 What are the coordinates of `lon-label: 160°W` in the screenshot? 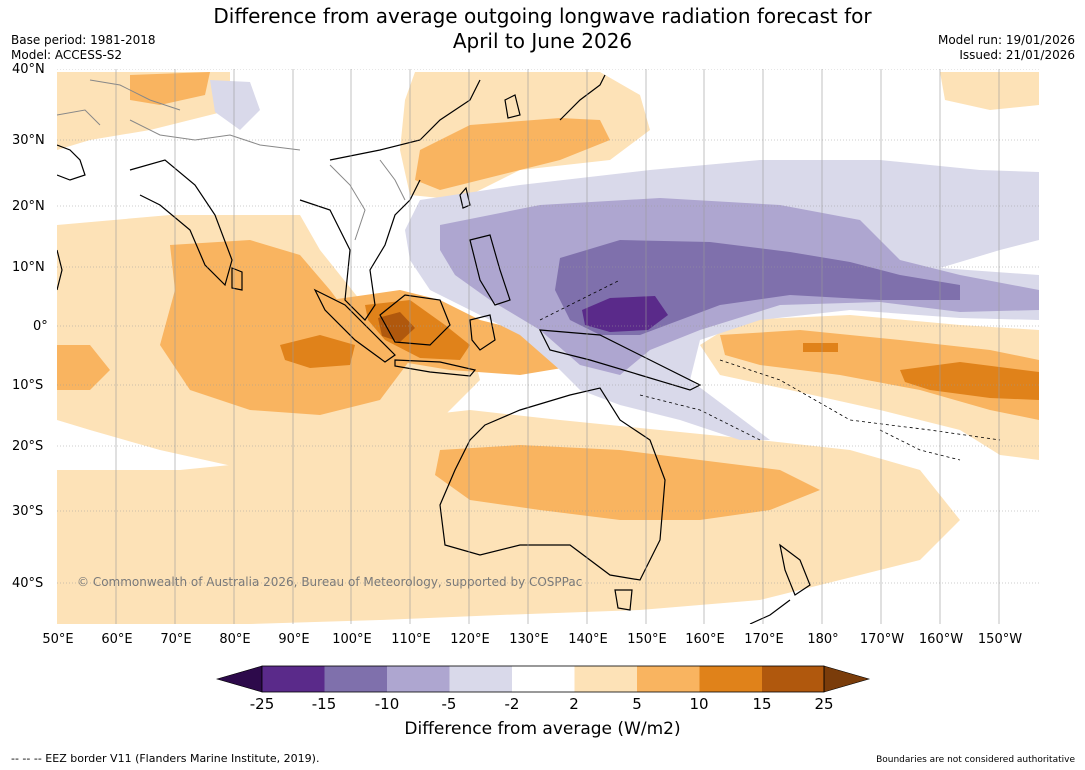 It's located at (941, 639).